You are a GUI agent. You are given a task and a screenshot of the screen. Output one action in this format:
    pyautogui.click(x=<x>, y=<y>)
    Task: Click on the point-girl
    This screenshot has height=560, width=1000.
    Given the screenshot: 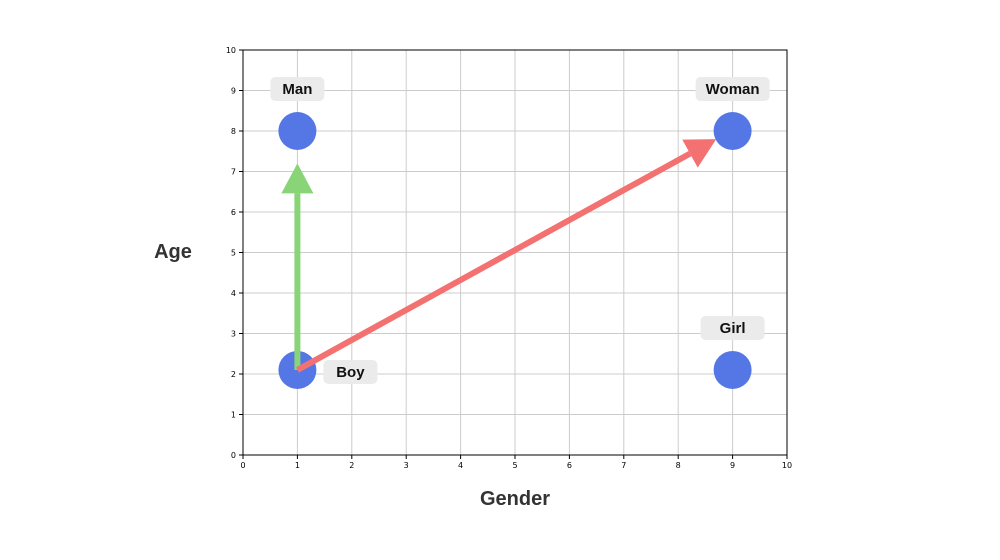 What is the action you would take?
    pyautogui.click(x=732, y=369)
    